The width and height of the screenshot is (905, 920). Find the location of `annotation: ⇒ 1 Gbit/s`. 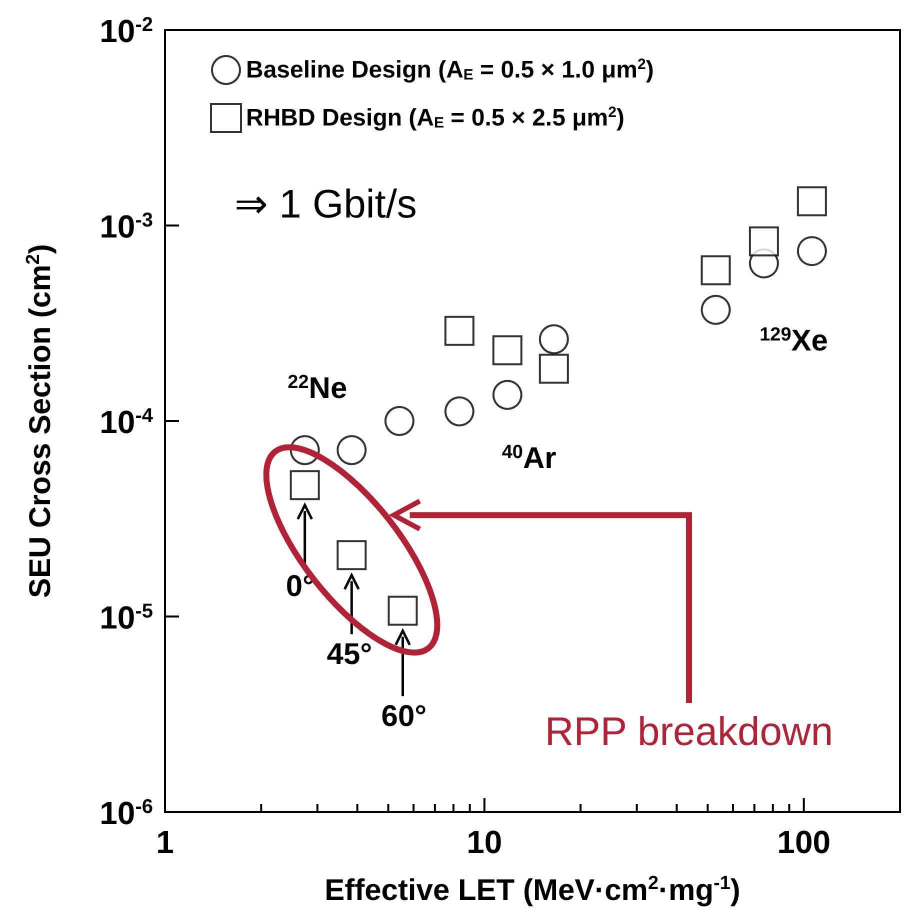

annotation: ⇒ 1 Gbit/s is located at coordinates (325, 204).